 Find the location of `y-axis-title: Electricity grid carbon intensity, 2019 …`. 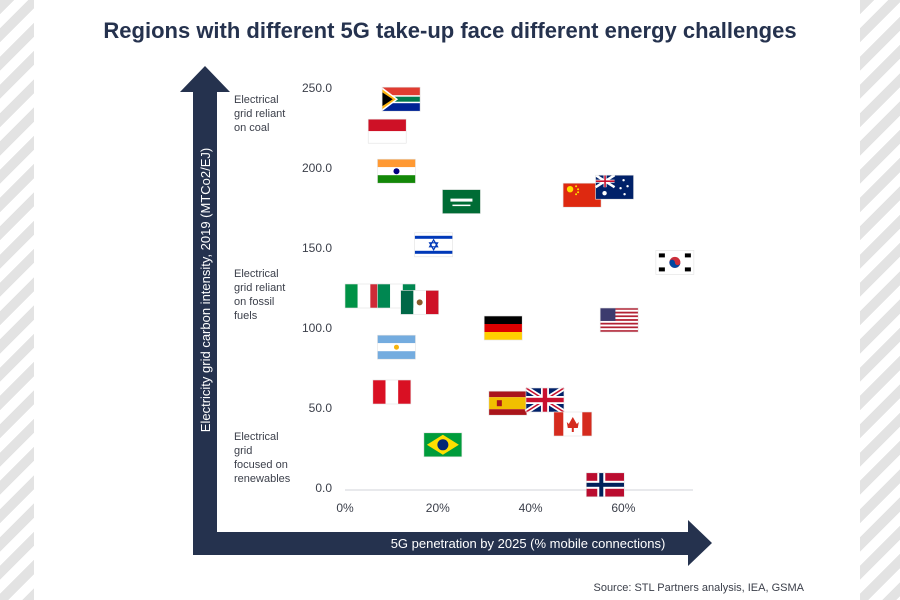

y-axis-title: Electricity grid carbon intensity, 2019 … is located at coordinates (205, 290).